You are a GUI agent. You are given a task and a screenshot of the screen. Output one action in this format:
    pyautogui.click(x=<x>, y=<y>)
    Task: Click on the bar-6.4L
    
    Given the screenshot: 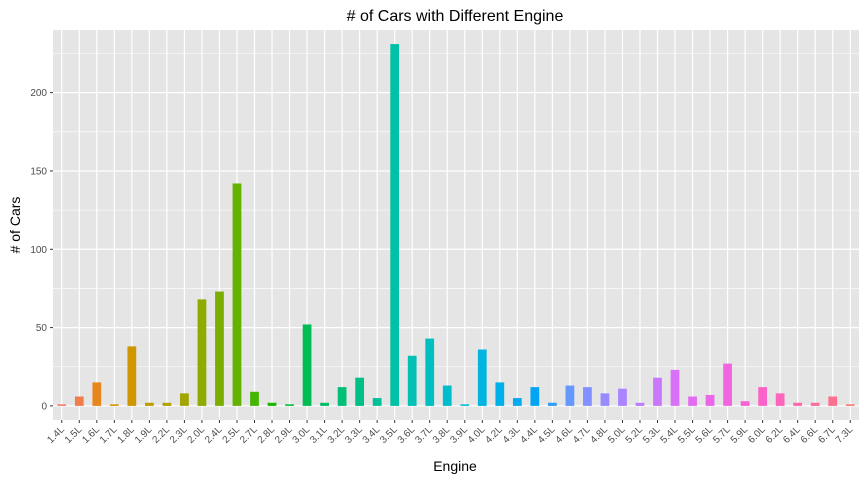 What is the action you would take?
    pyautogui.click(x=798, y=404)
    